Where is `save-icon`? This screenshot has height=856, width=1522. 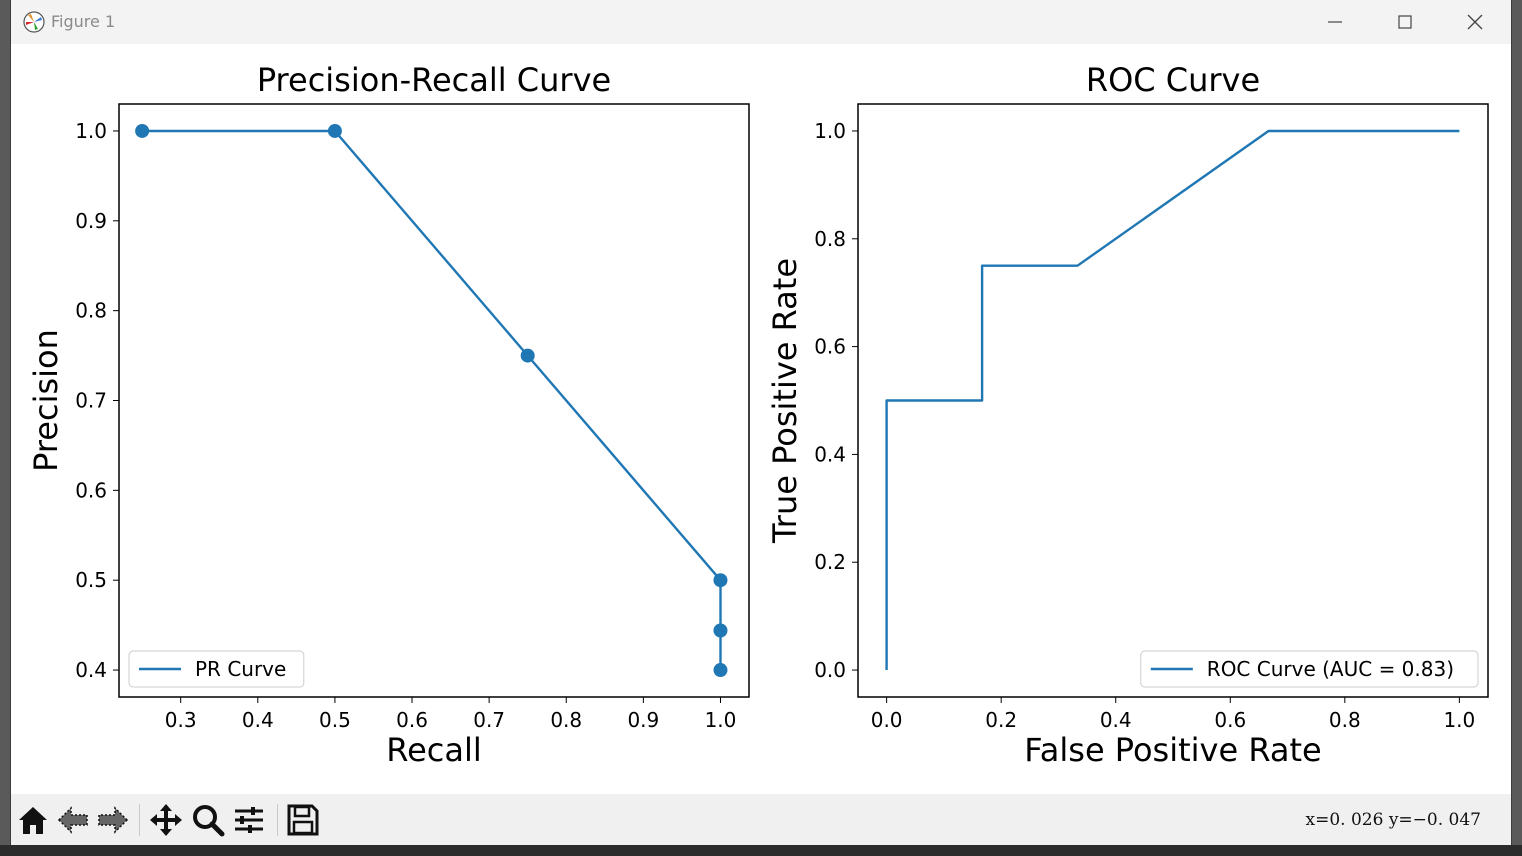
save-icon is located at coordinates (303, 820).